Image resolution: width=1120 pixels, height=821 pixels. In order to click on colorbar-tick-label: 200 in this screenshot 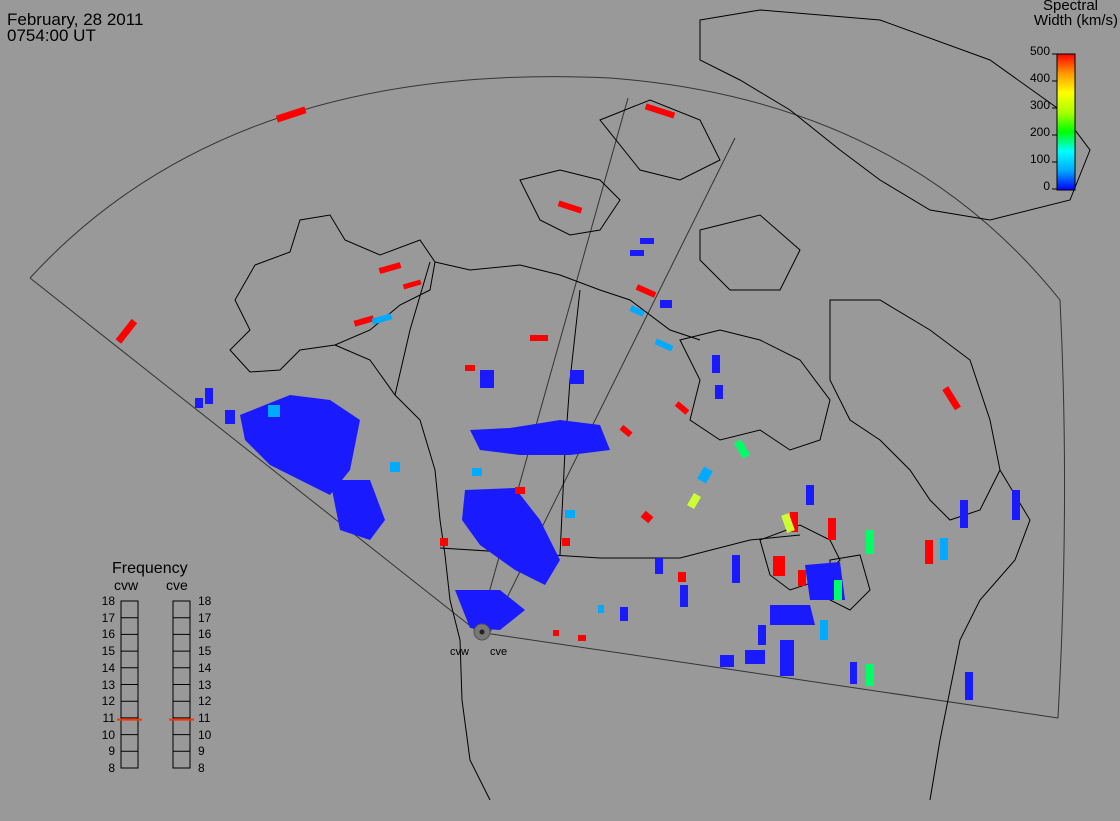, I will do `click(1039, 132)`.